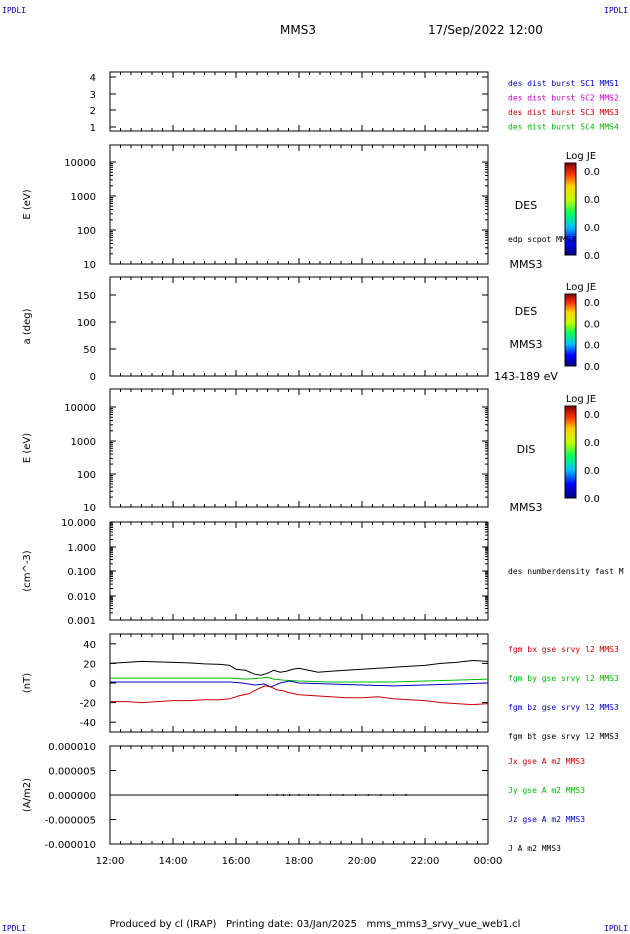  I want to click on y-tick-label: 20, so click(89, 664).